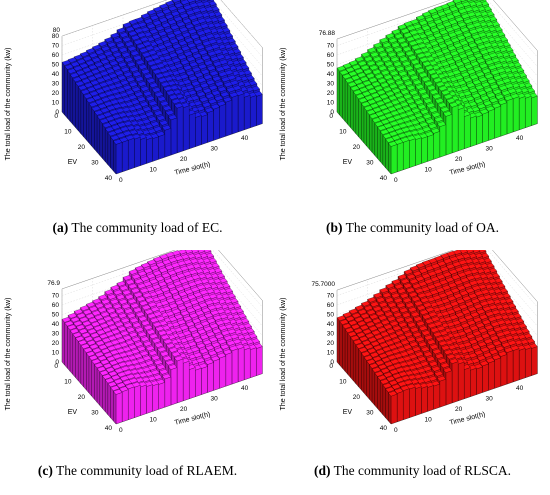  What do you see at coordinates (327, 33) in the screenshot?
I see `z-max-label: 76.88` at bounding box center [327, 33].